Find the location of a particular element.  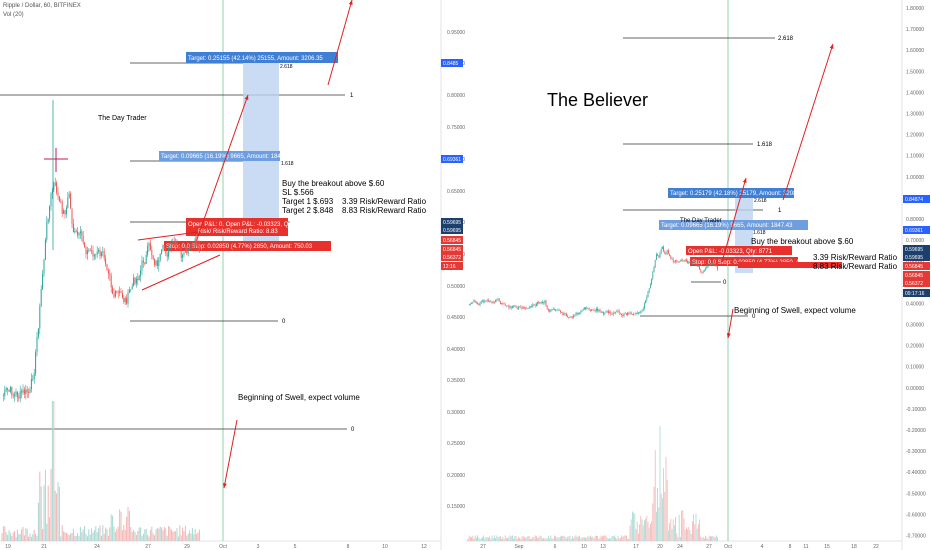

right-y-tick: -0.50000 is located at coordinates (916, 494).